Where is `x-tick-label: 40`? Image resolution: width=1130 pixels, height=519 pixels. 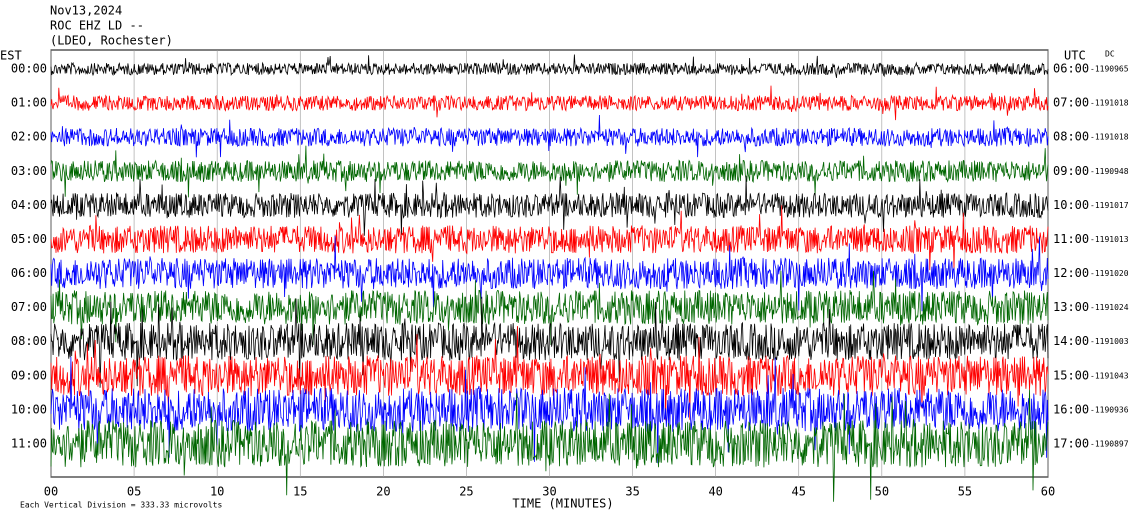 x-tick-label: 40 is located at coordinates (715, 492).